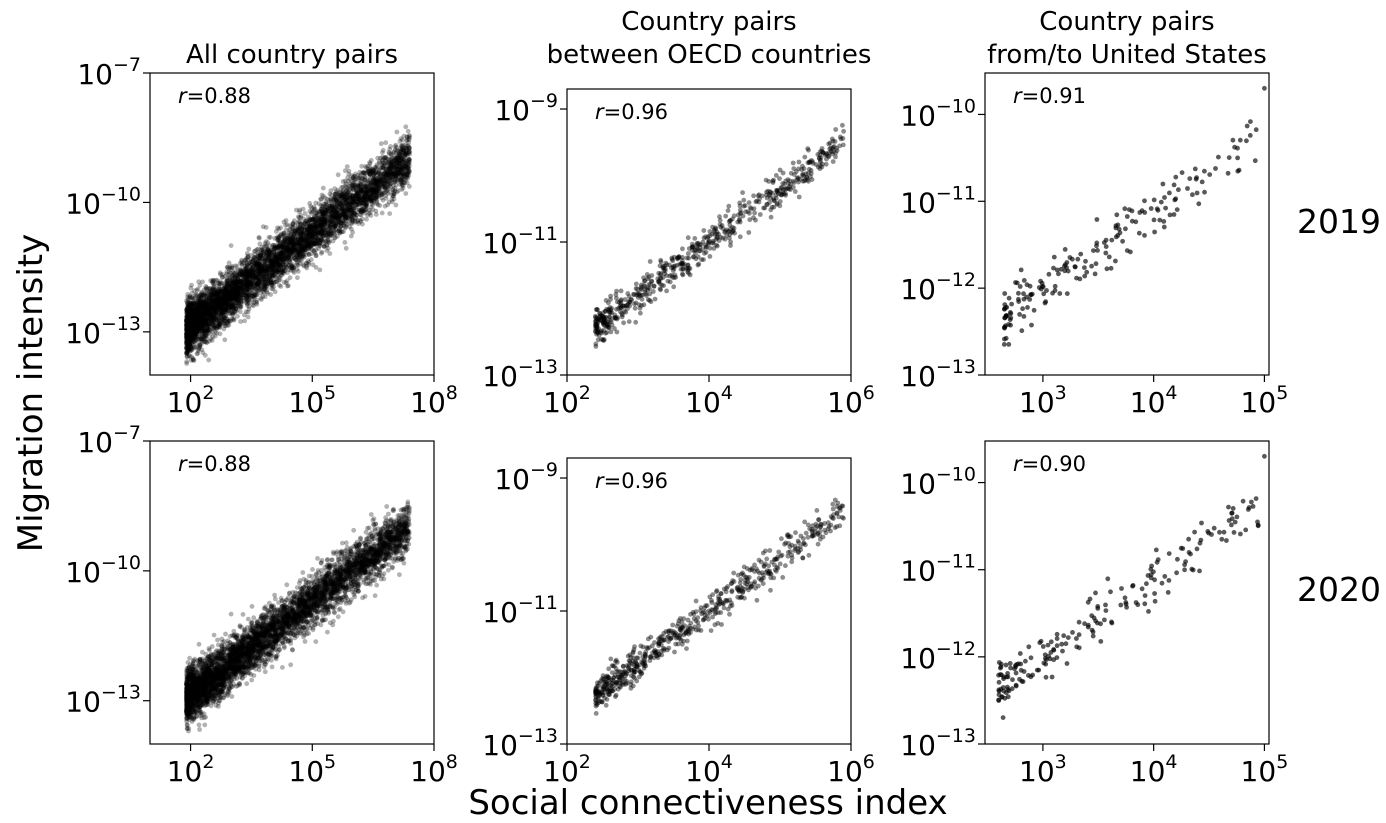  What do you see at coordinates (709, 55) in the screenshot?
I see `column-title-oecd-line2: between OECD countries` at bounding box center [709, 55].